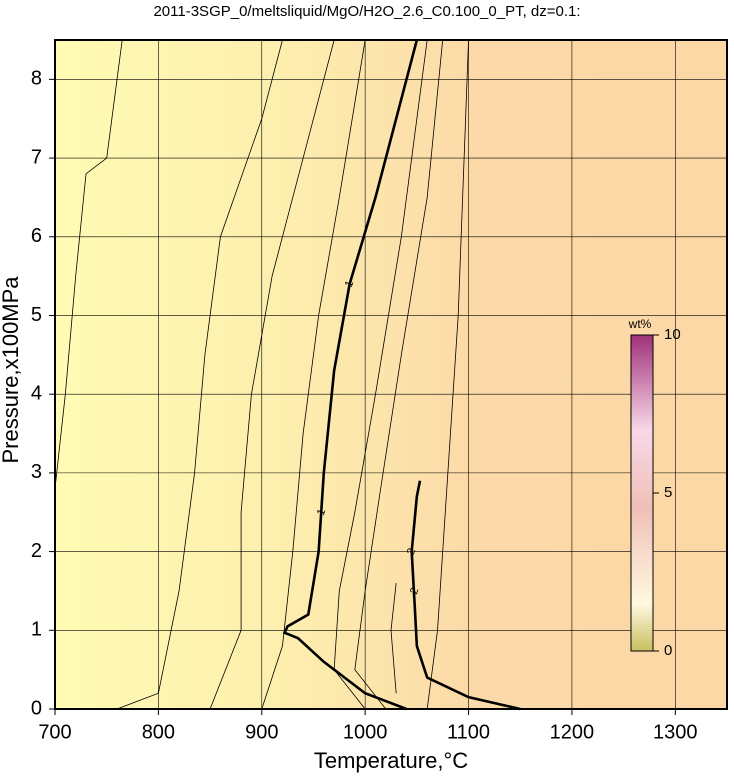 This screenshot has height=776, width=734. Describe the element at coordinates (36, 157) in the screenshot. I see `y-tick-label: 7` at that location.